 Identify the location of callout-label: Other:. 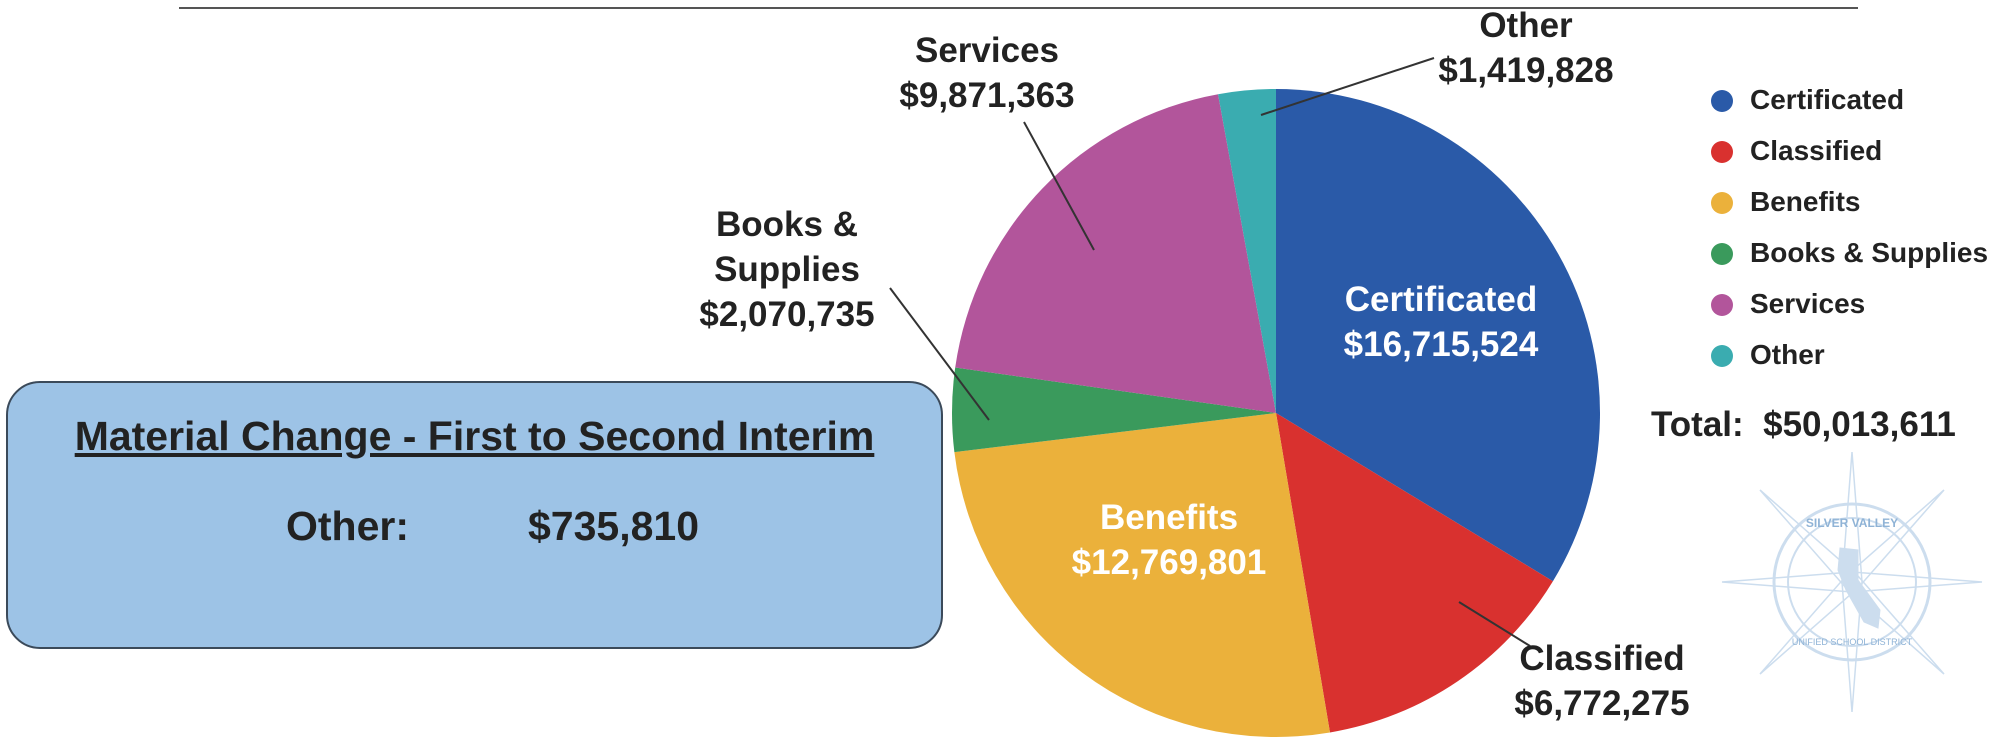
(347, 526).